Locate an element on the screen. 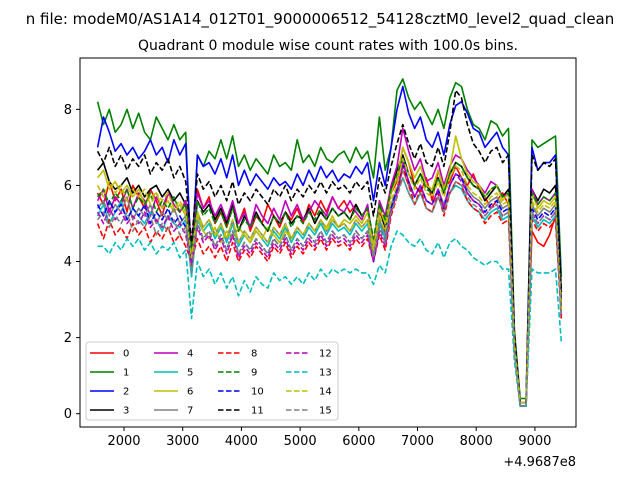  y-tick-label: 0 is located at coordinates (68, 414).